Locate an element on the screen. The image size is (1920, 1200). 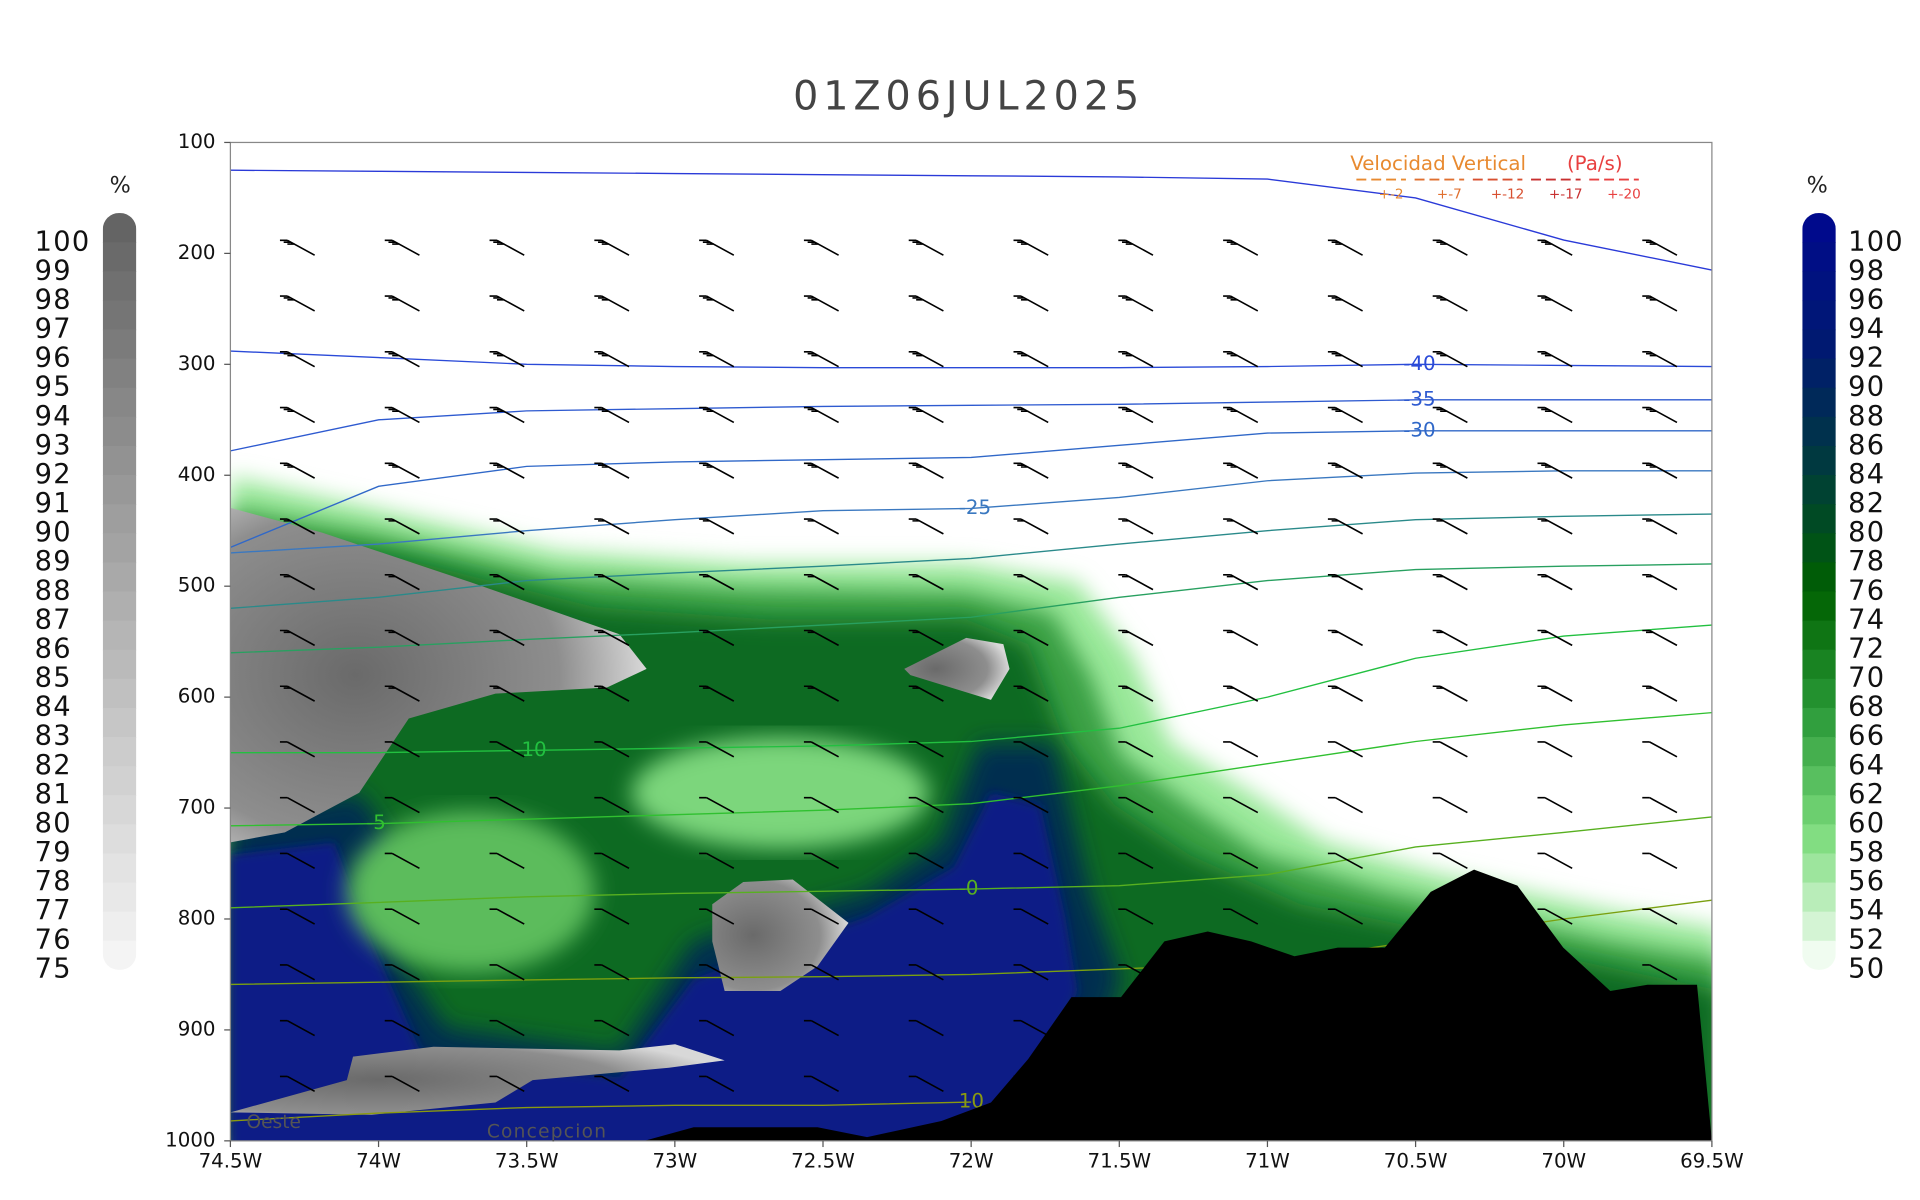
legend-label: +-12 is located at coordinates (1508, 194).